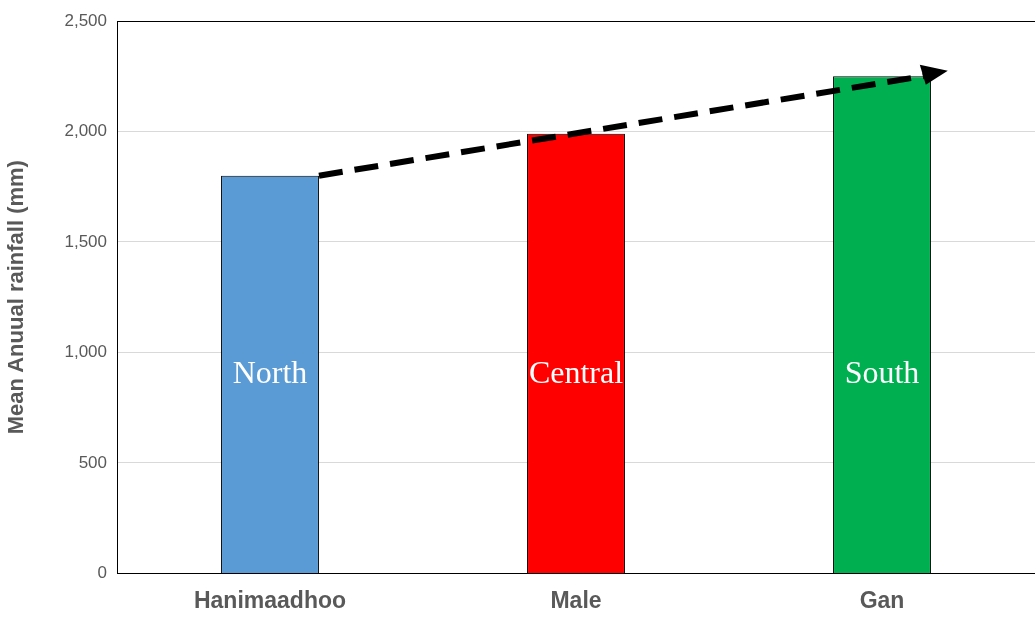  I want to click on y-tick-label: 0, so click(102, 573).